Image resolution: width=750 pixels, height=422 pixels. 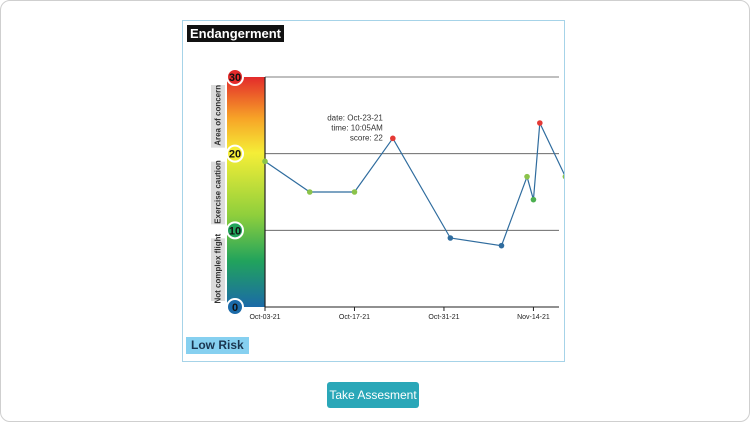 I want to click on y-tick-label: 20, so click(x=235, y=155).